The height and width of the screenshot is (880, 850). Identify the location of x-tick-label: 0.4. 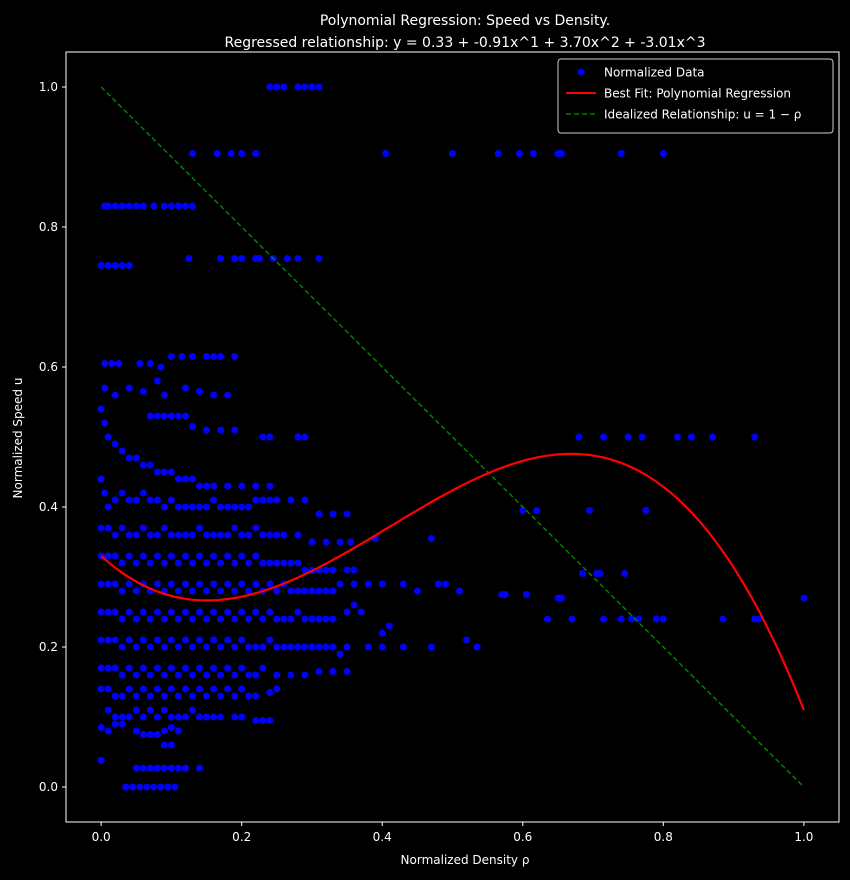
(382, 837).